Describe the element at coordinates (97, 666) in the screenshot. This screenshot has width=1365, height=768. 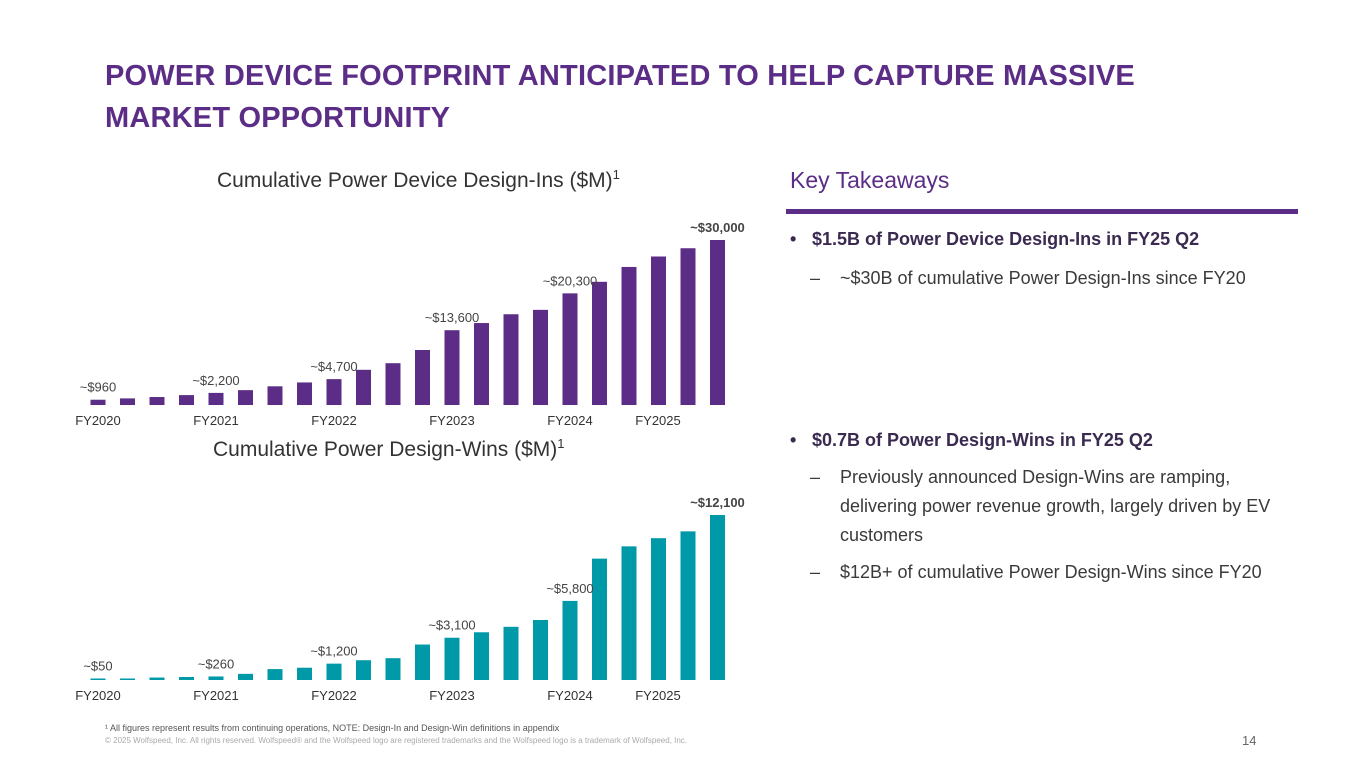
I see `data-label-1-0: ~$50` at that location.